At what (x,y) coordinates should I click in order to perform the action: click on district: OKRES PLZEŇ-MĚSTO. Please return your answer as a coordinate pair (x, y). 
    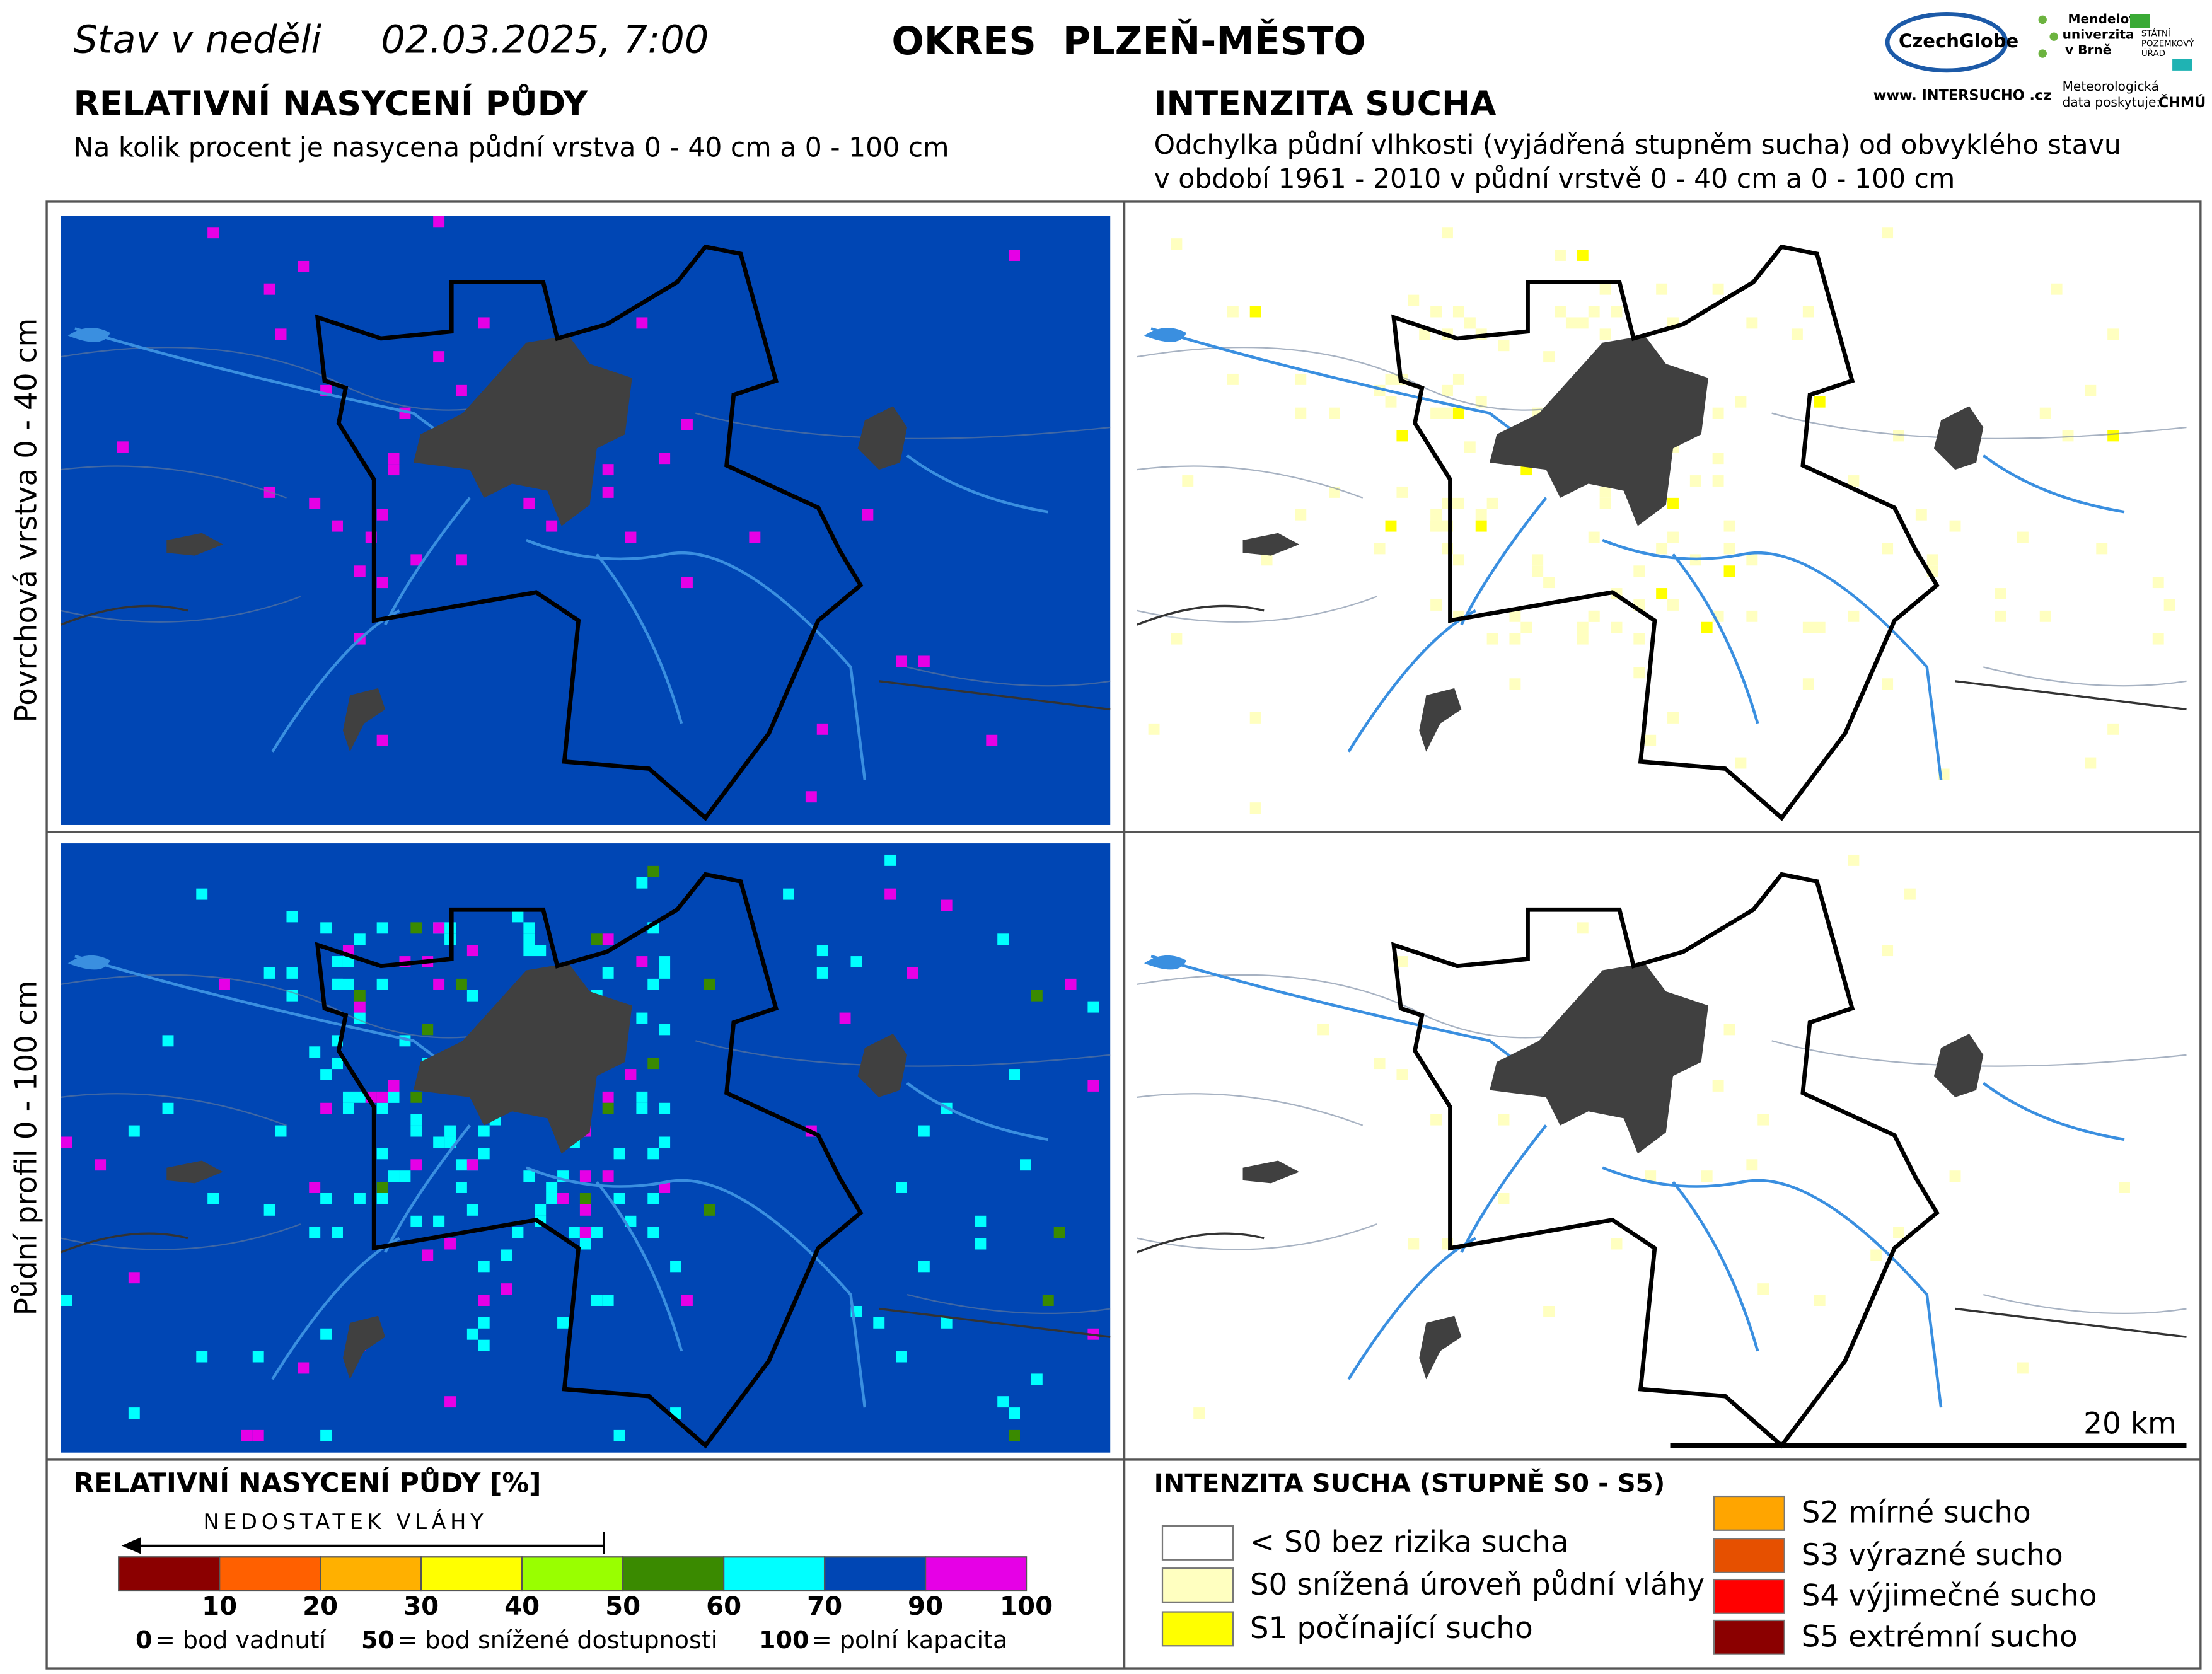
    Looking at the image, I should click on (1128, 41).